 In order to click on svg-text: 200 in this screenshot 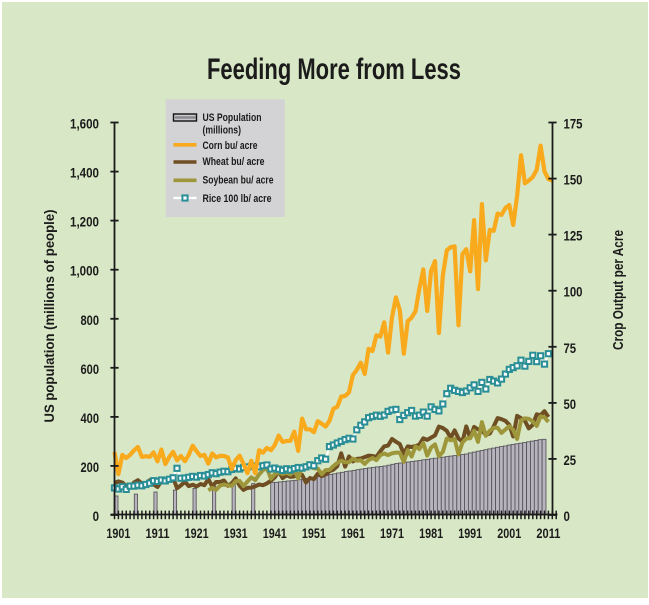, I will do `click(90, 467)`.